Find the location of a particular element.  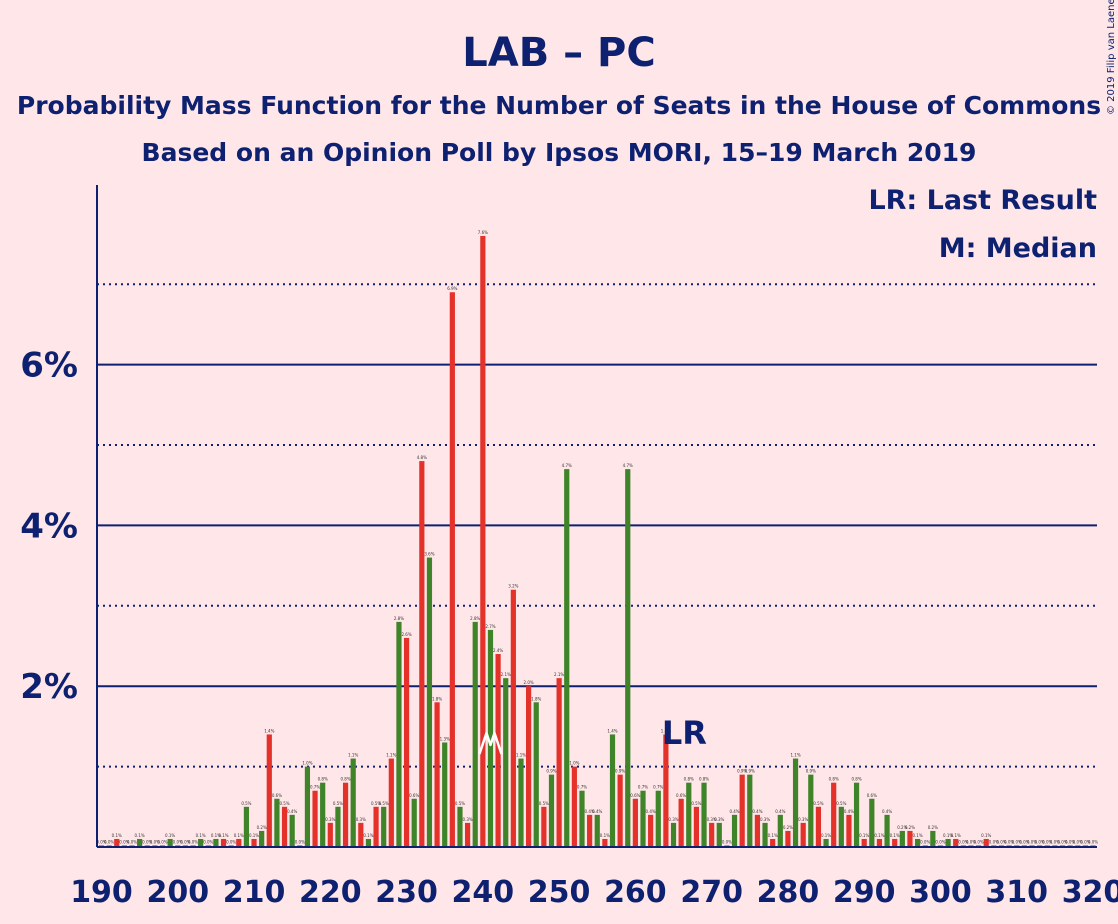

bar-label-seat-264: 1.4% is located at coordinates (666, 730).